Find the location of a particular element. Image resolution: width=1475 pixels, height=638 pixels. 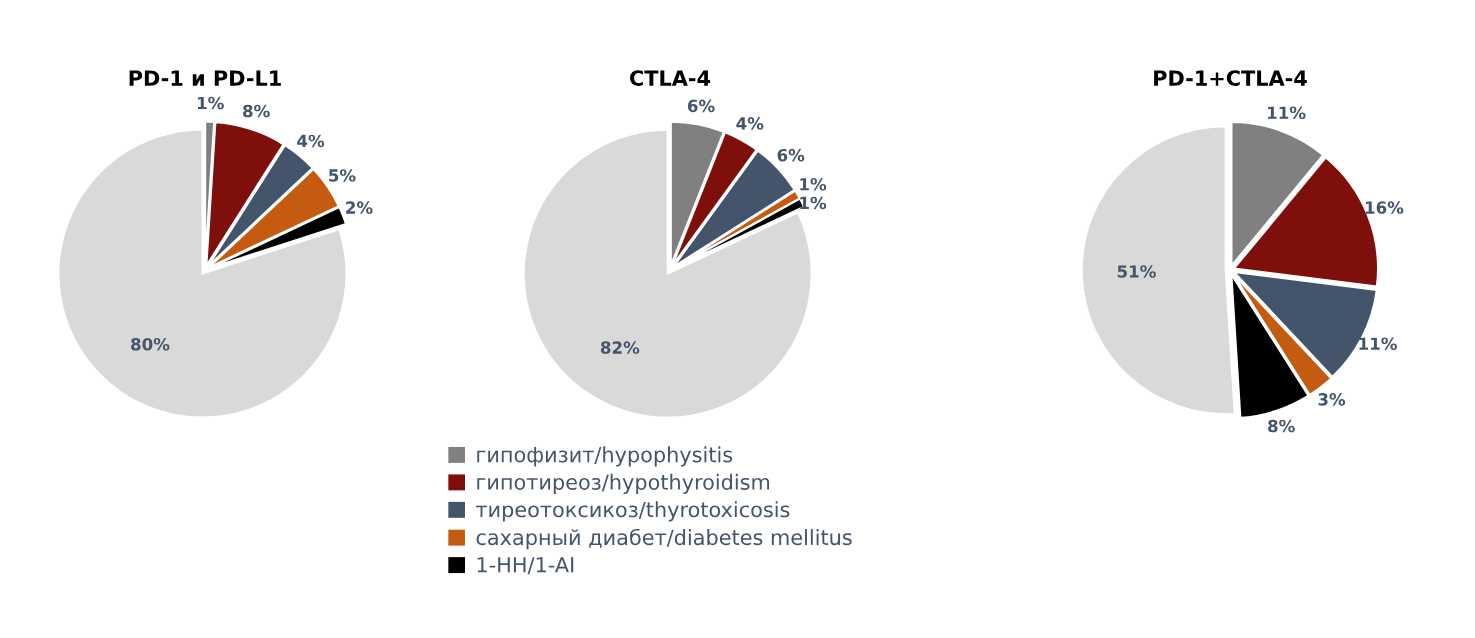

legend-label: 1-НН/1-AI is located at coordinates (525, 566).